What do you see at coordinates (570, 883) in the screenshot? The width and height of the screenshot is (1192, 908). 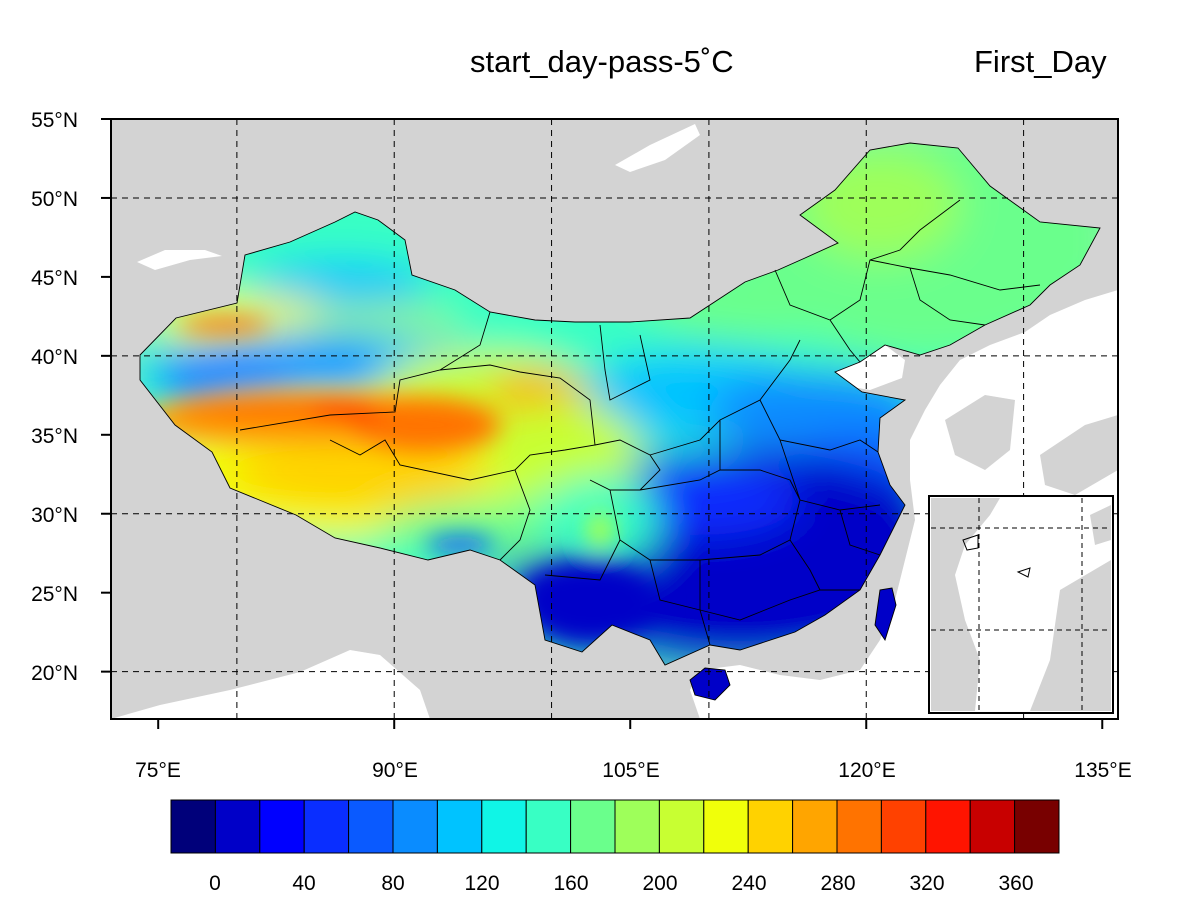 I see `colorbar-label-160: 160` at bounding box center [570, 883].